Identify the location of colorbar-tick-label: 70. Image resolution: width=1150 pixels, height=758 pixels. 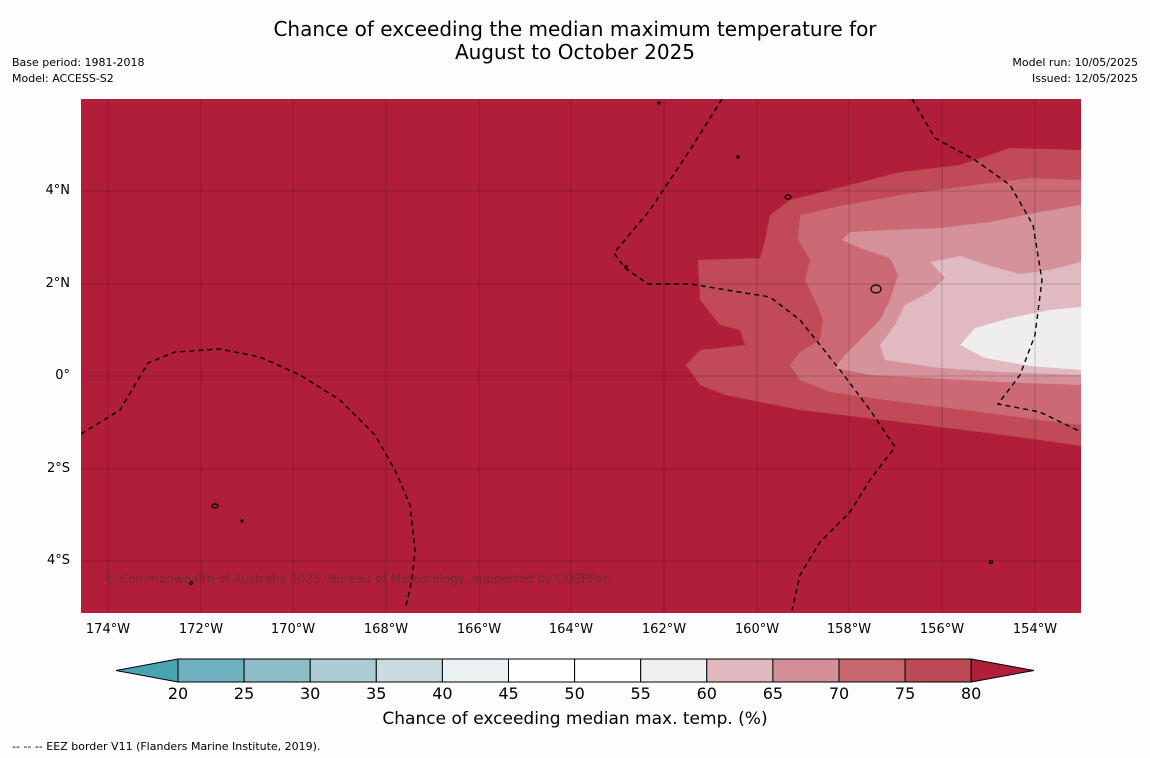
(839, 693).